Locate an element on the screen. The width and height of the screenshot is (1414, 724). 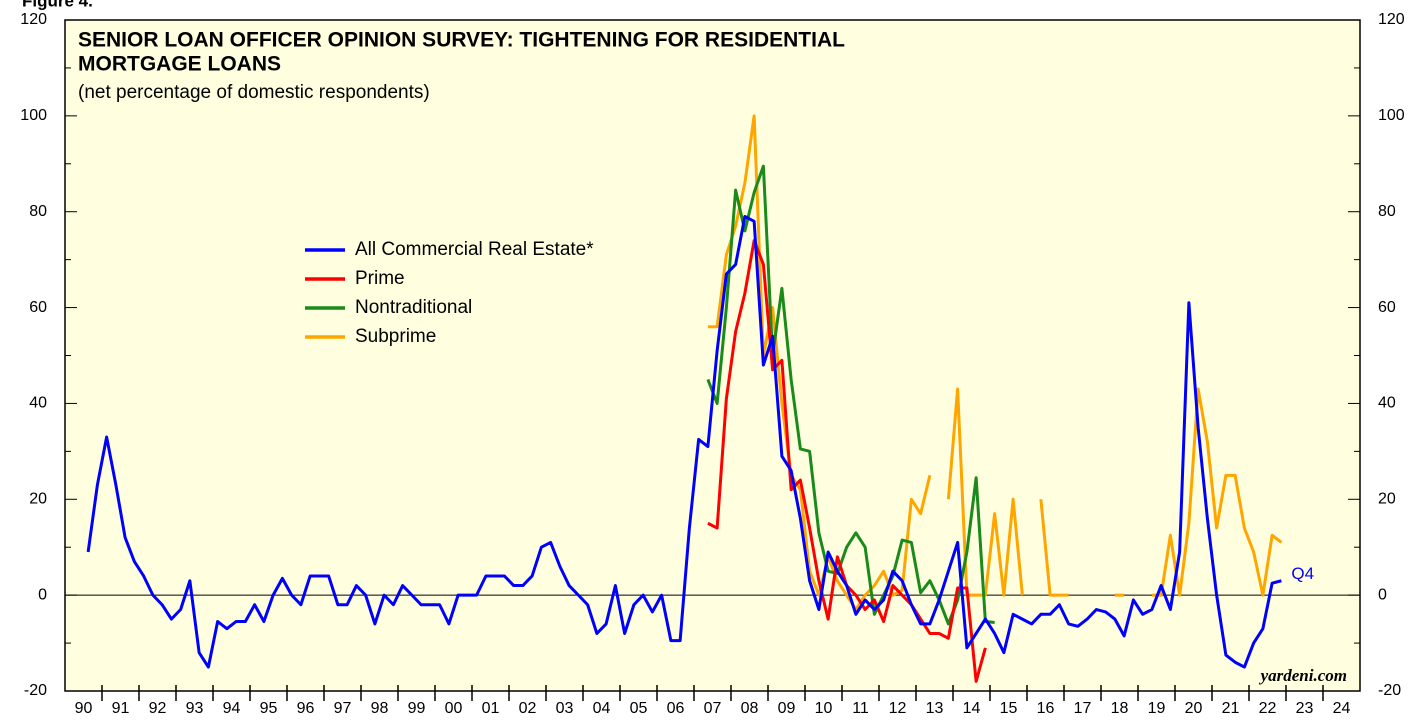
x-tick-label: 92 is located at coordinates (158, 708).